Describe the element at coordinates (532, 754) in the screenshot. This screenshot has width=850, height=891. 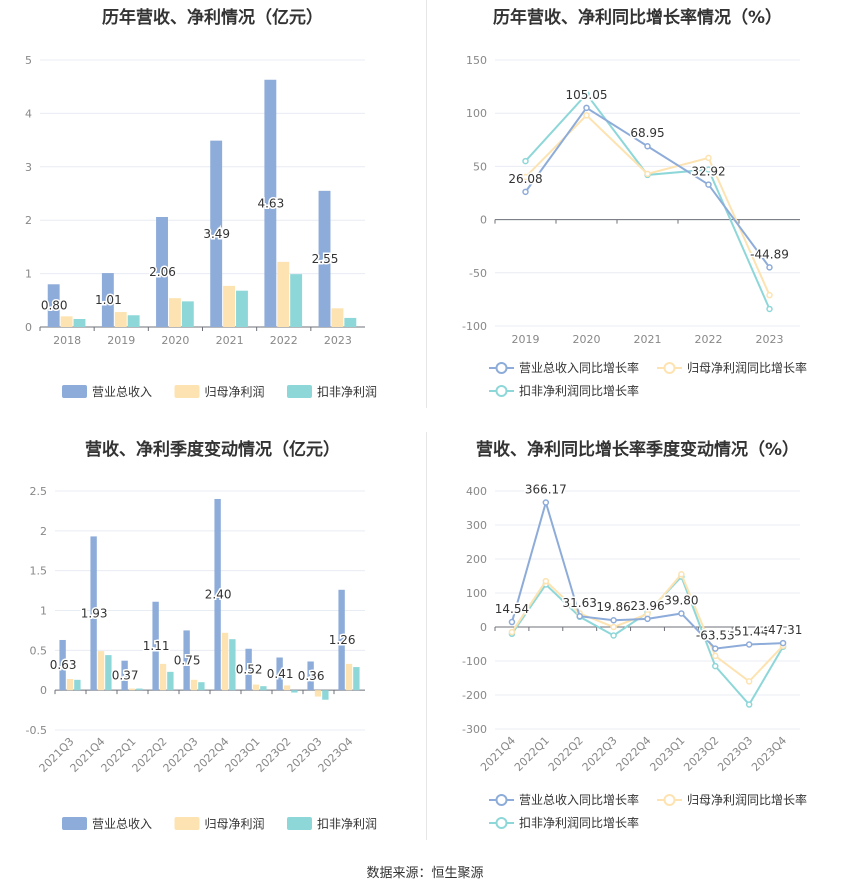
I see `x-tick-label: 2022Q1` at that location.